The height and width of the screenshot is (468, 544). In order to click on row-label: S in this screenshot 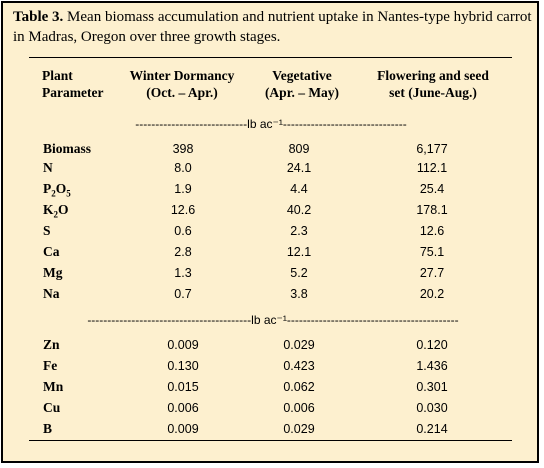, I will do `click(47, 231)`.